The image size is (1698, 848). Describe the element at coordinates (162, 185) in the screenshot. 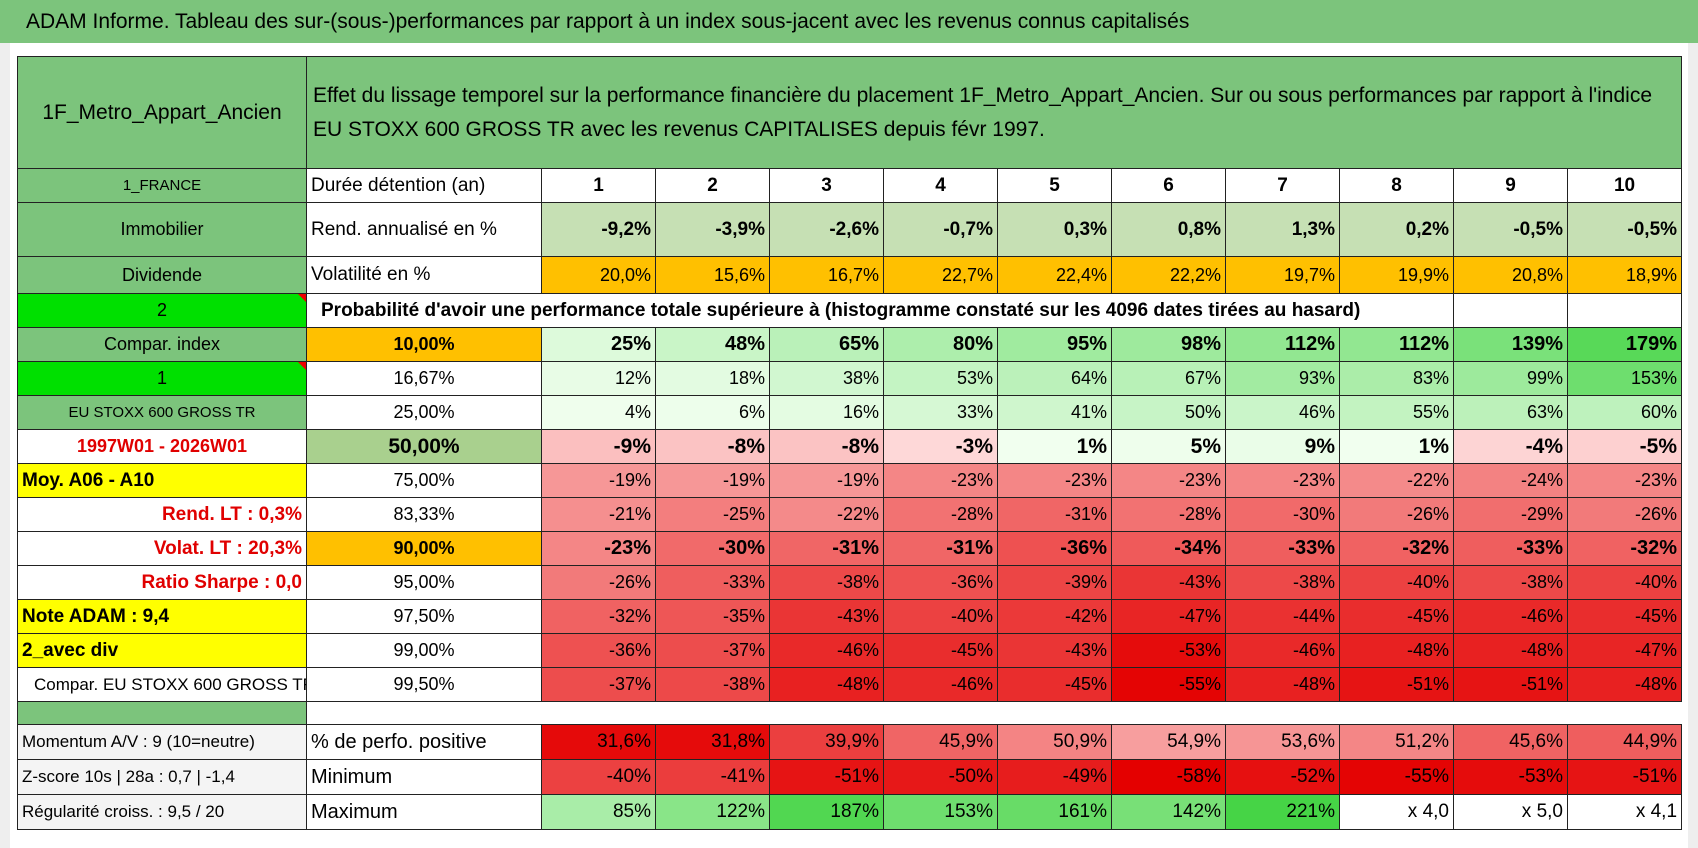

I see `row-label: 1_FRANCE` at that location.